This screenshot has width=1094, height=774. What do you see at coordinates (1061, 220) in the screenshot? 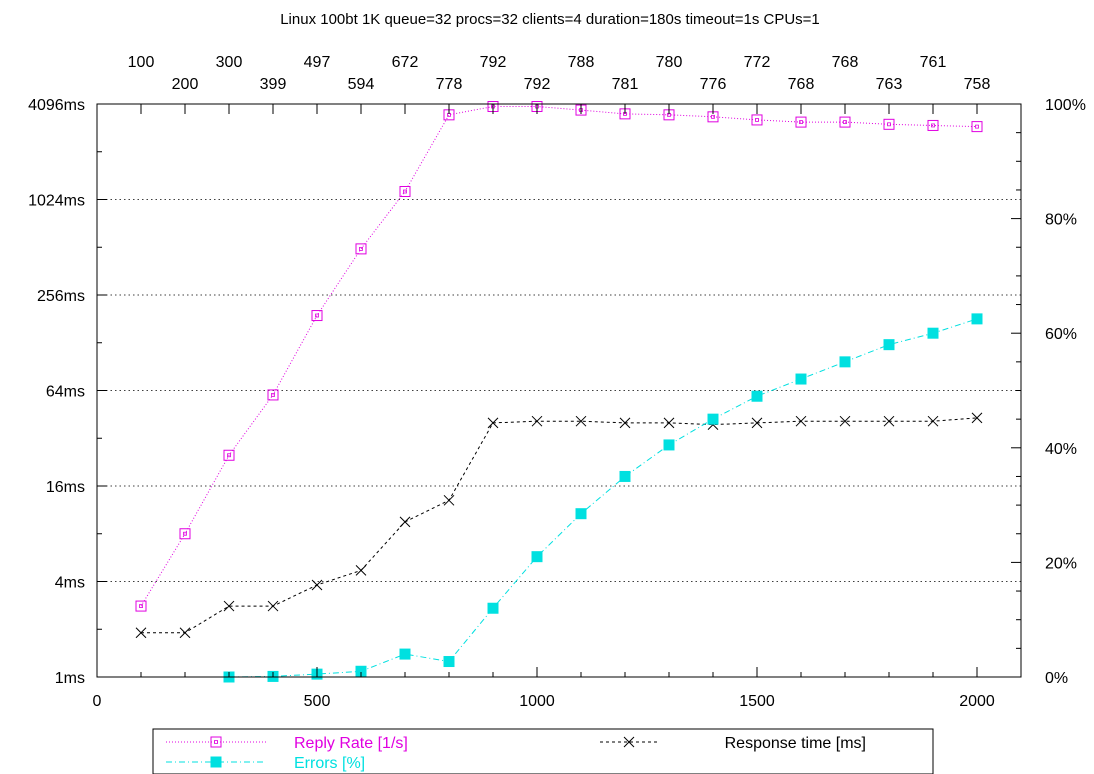
I see `y-right-tick-label: 80%` at bounding box center [1061, 220].